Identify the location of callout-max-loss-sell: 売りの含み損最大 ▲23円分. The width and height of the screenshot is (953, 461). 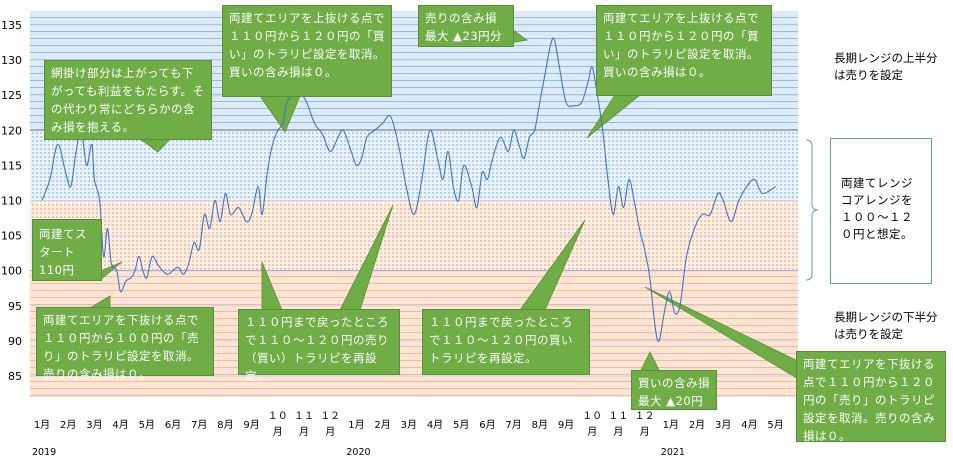
(466, 26).